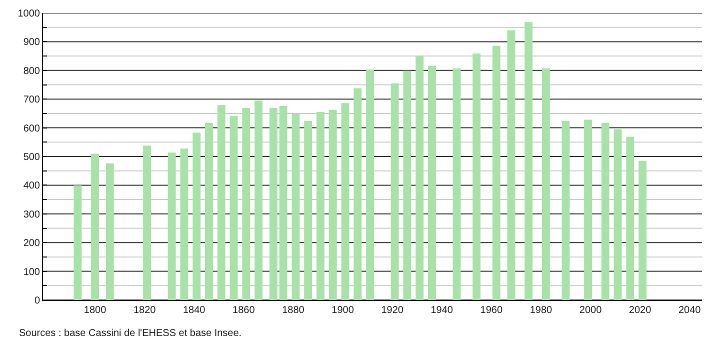 This screenshot has height=340, width=710. What do you see at coordinates (442, 310) in the screenshot?
I see `x-tick-label: 1940` at bounding box center [442, 310].